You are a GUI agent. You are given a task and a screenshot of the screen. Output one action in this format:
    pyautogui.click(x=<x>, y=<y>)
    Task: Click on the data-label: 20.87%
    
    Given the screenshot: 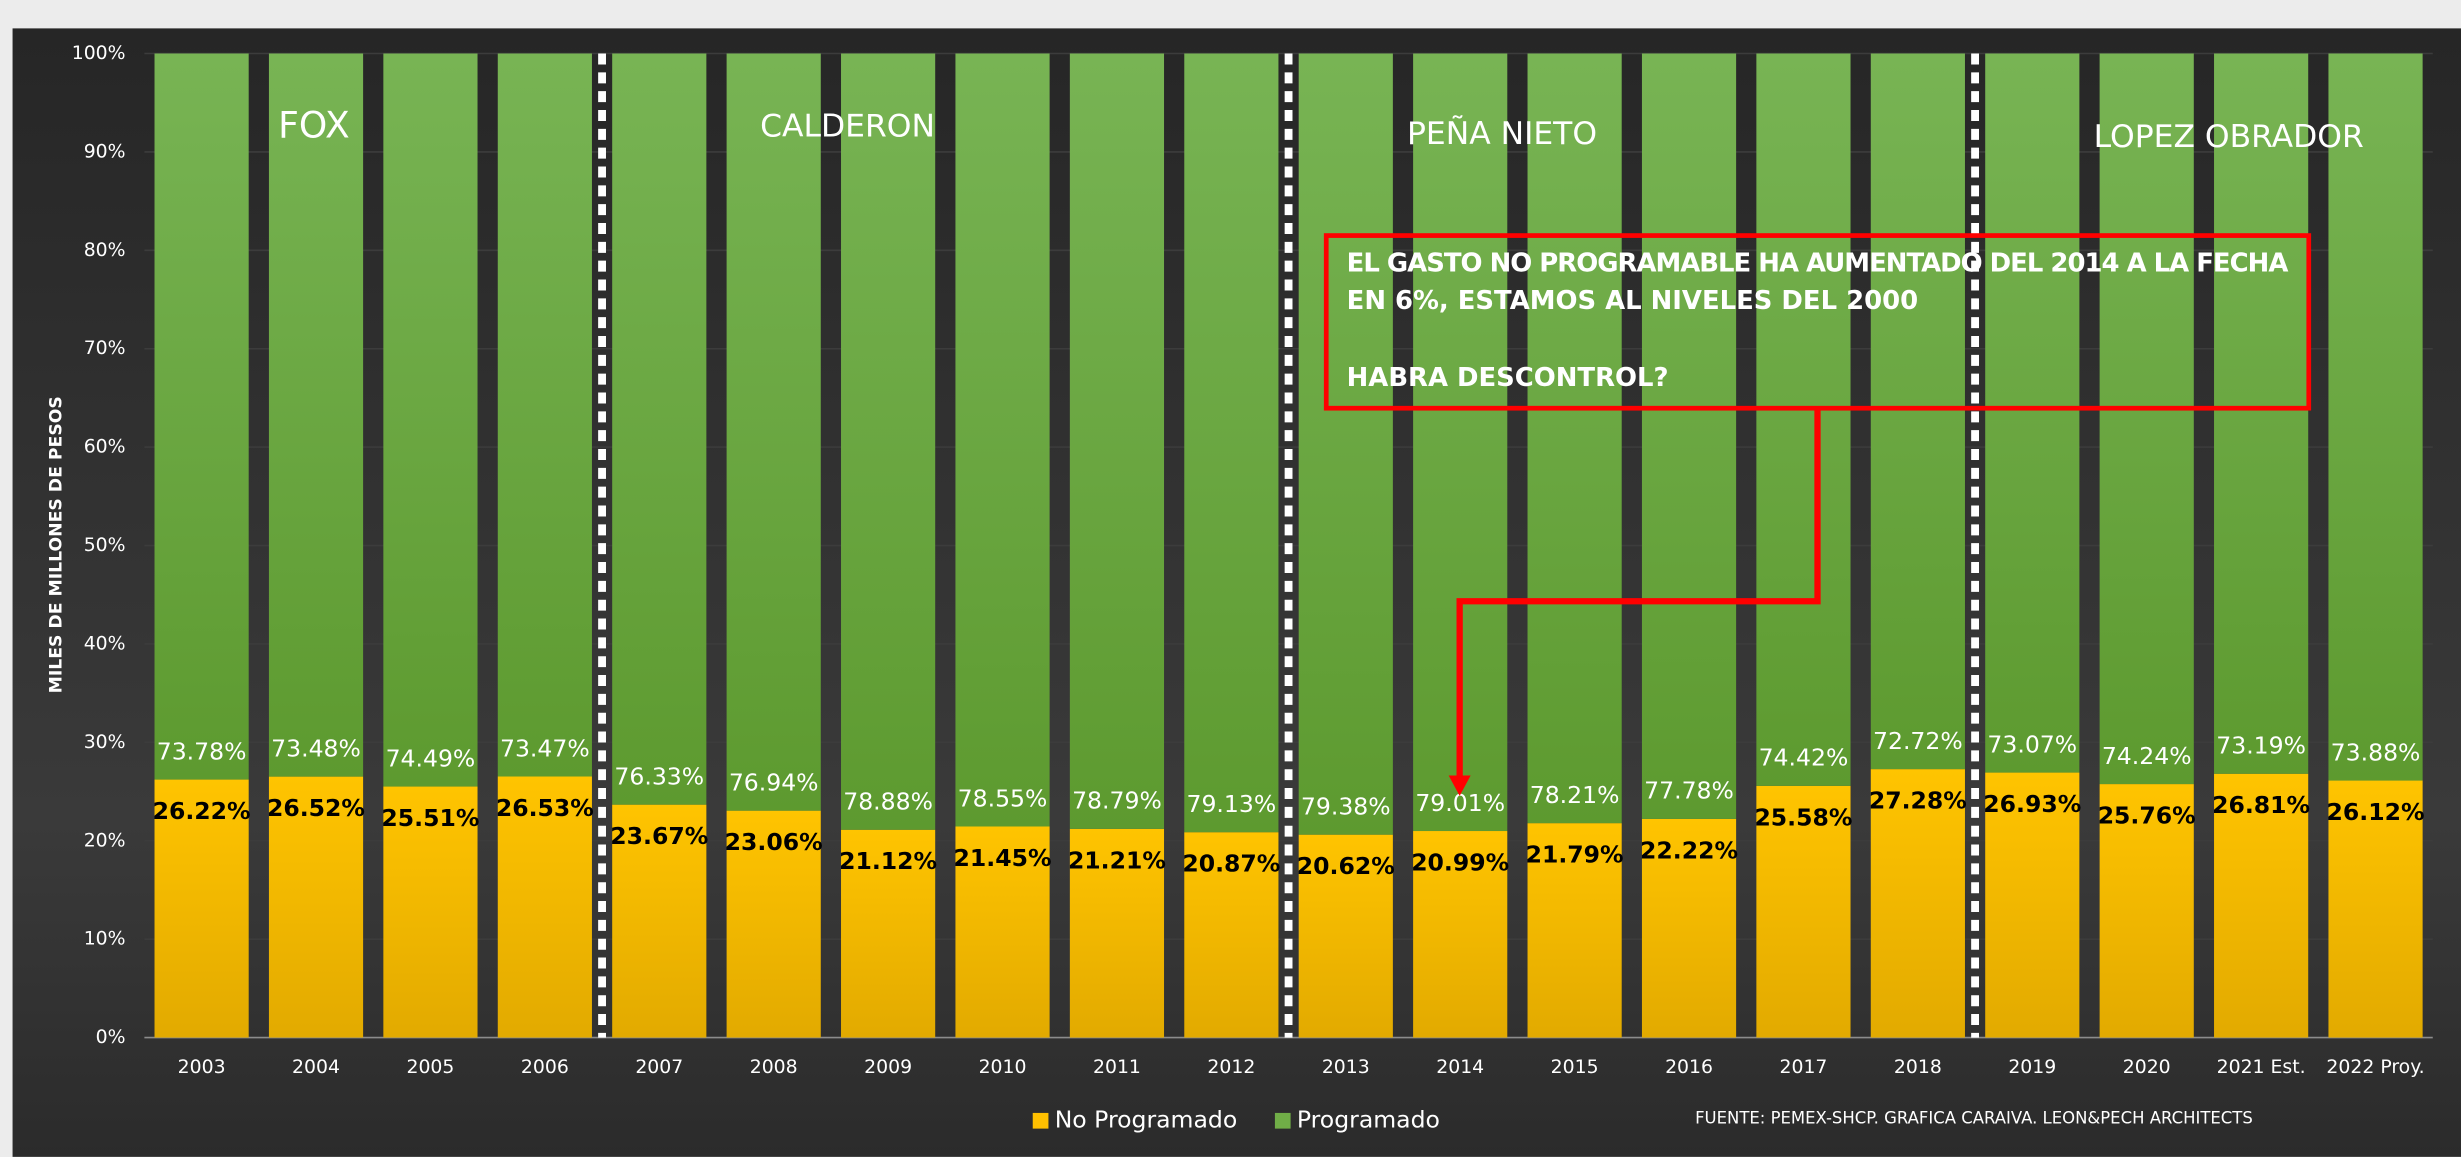 What is the action you would take?
    pyautogui.click(x=1231, y=864)
    